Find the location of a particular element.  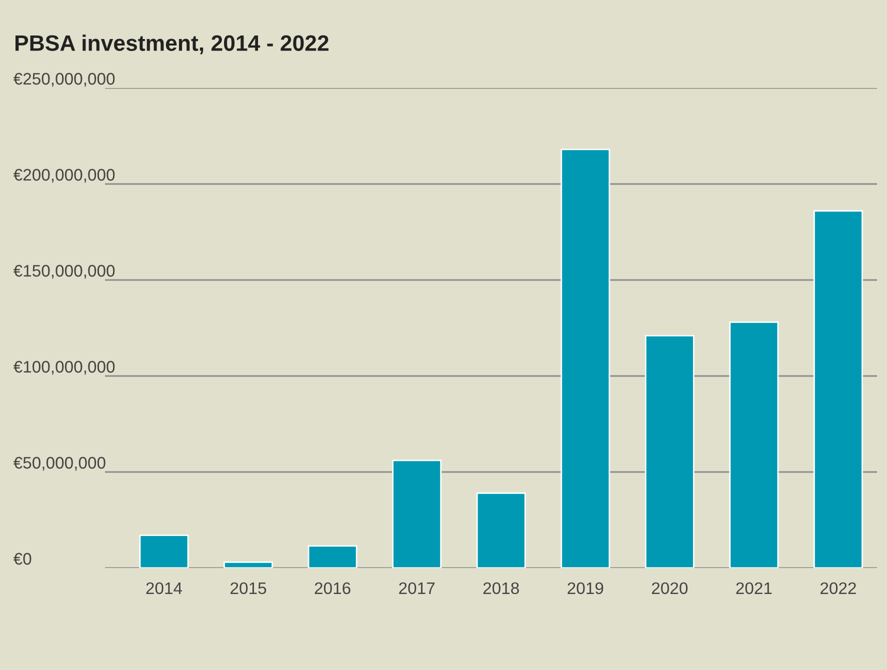

y-tick-label: €200,000,000 is located at coordinates (64, 175).